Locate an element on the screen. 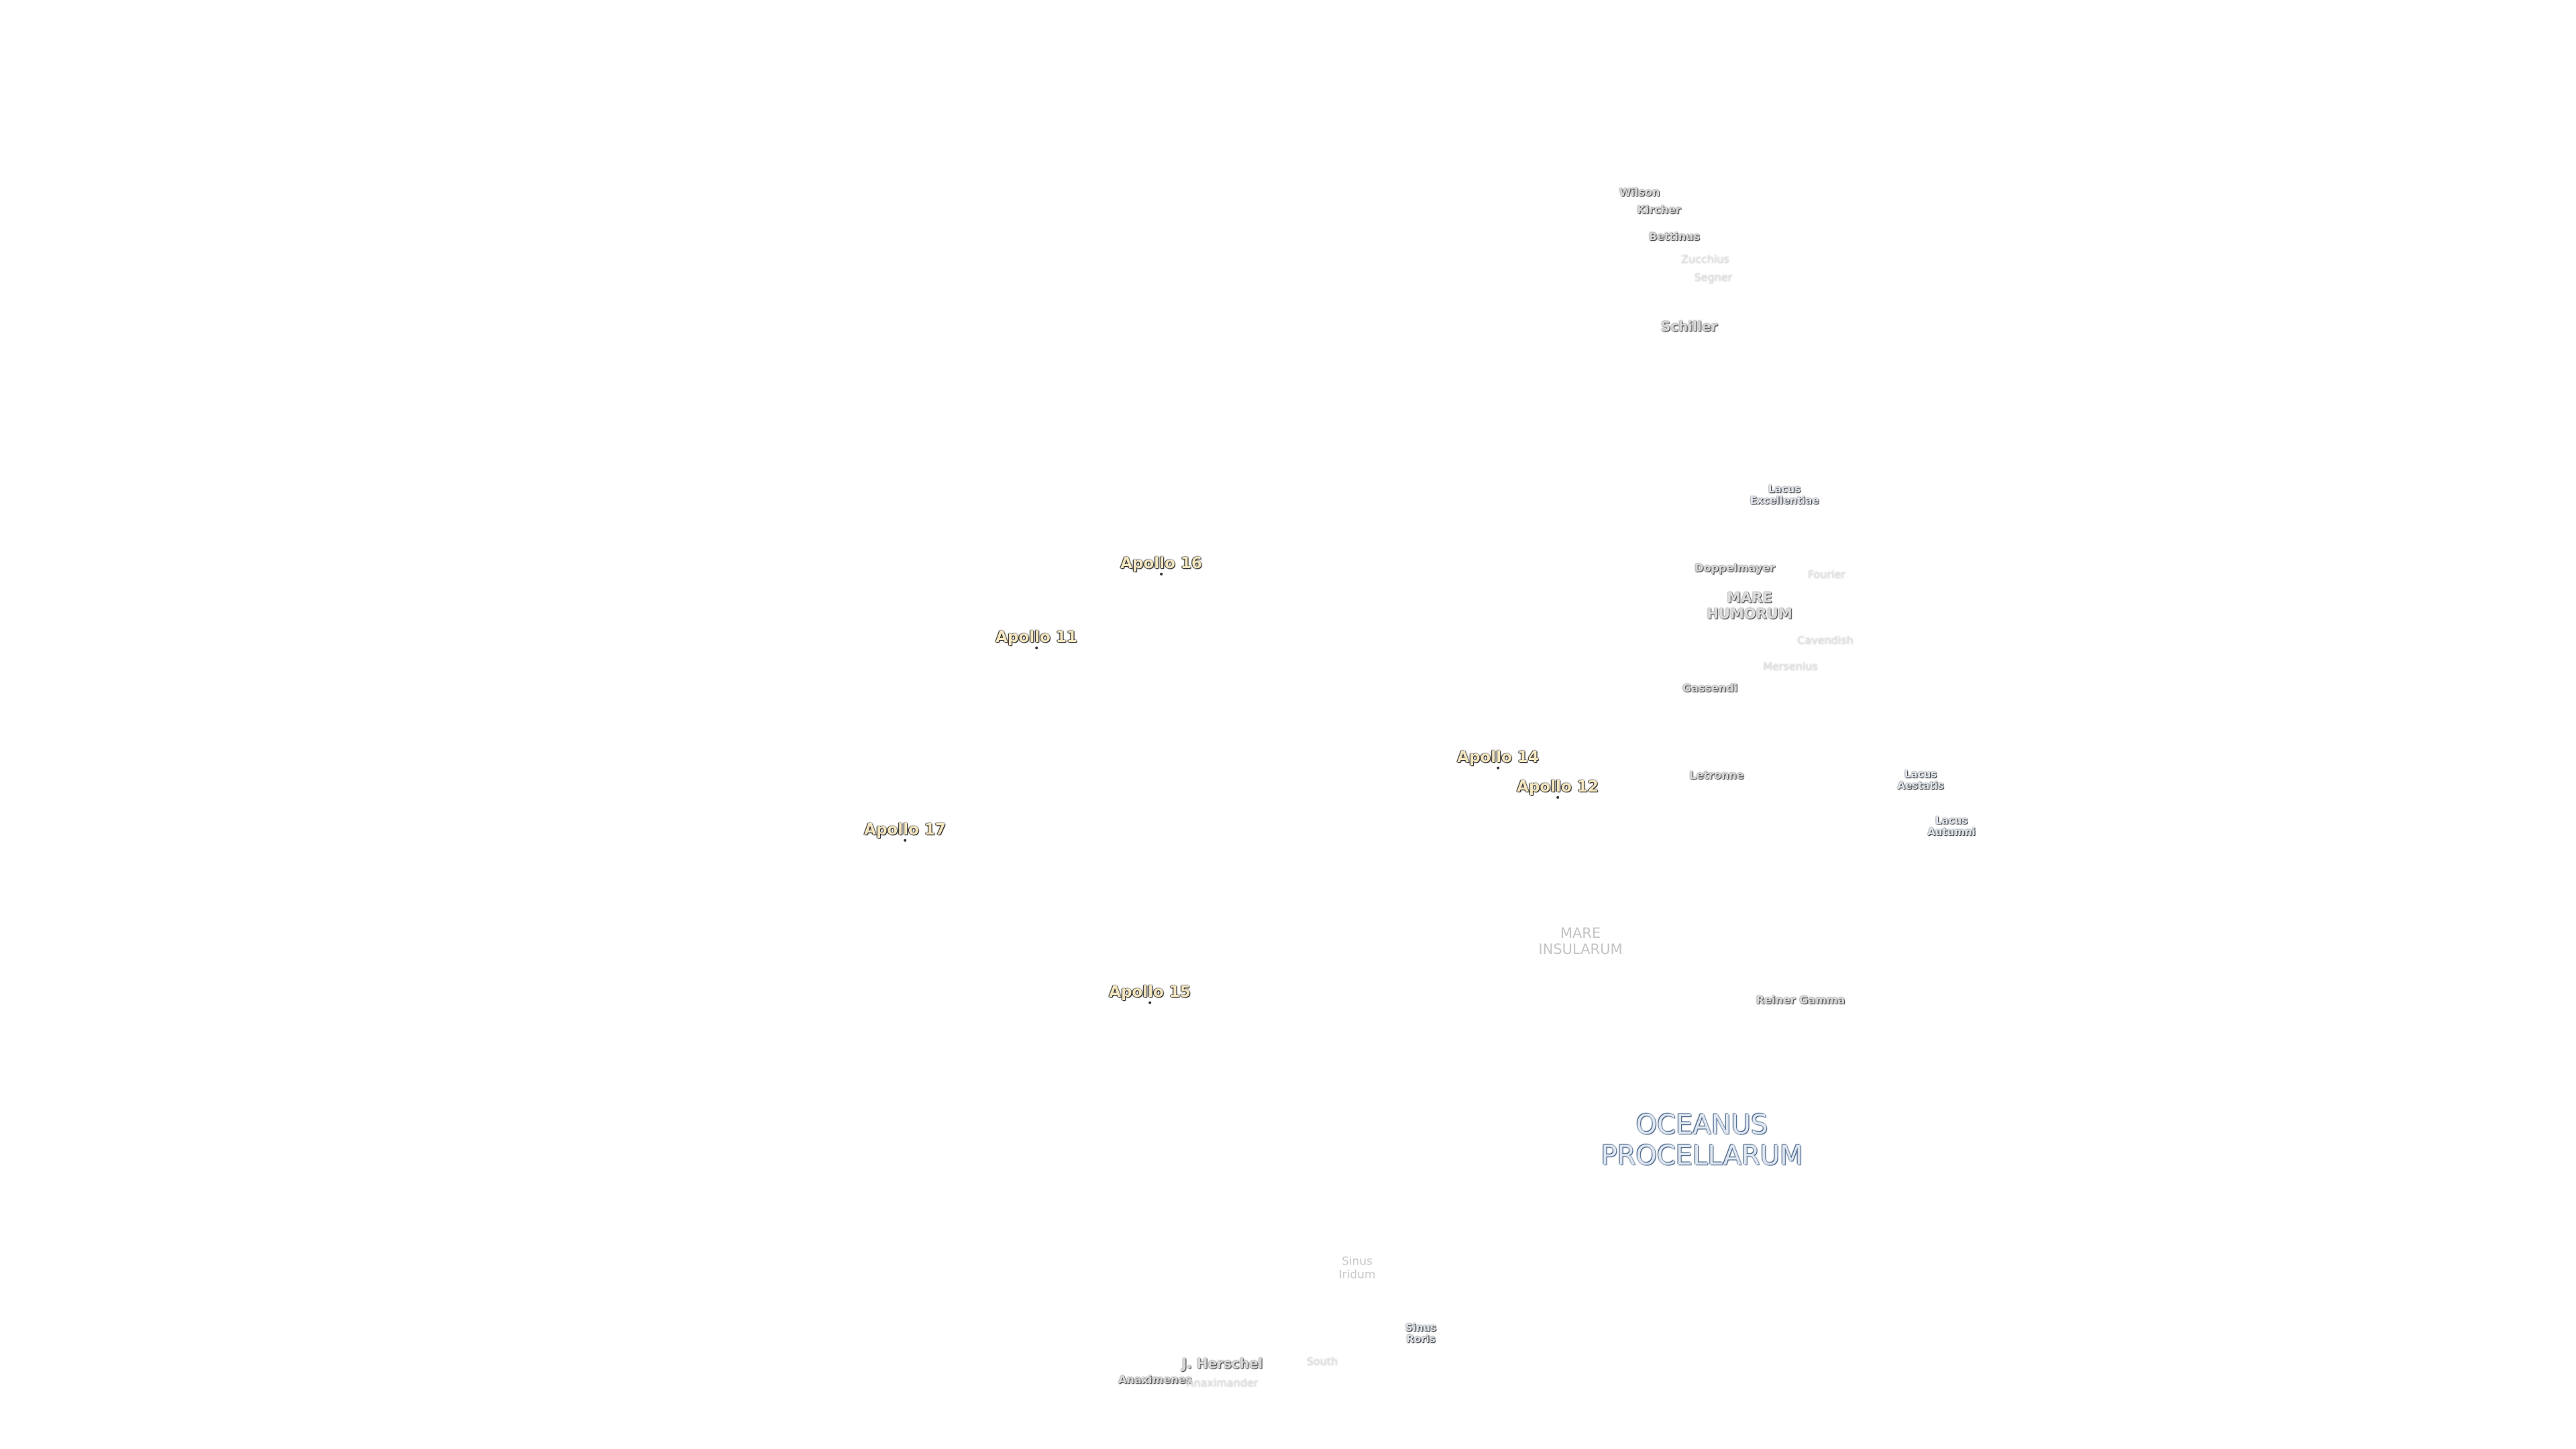  crater-label: Wilson is located at coordinates (1639, 192).